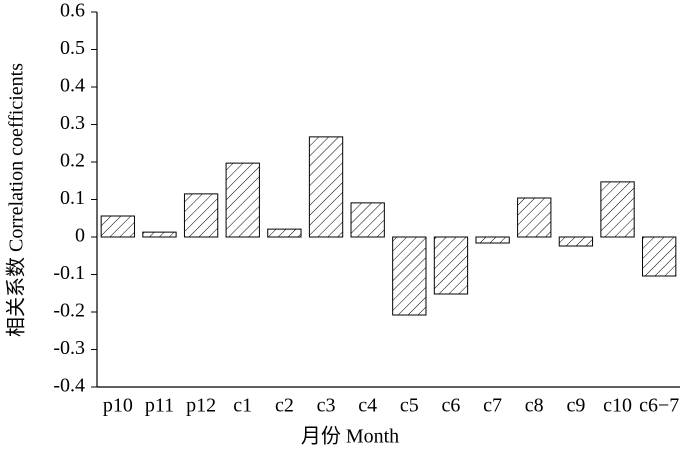 The image size is (700, 453). I want to click on y-tick-label: 0.5, so click(72, 48).